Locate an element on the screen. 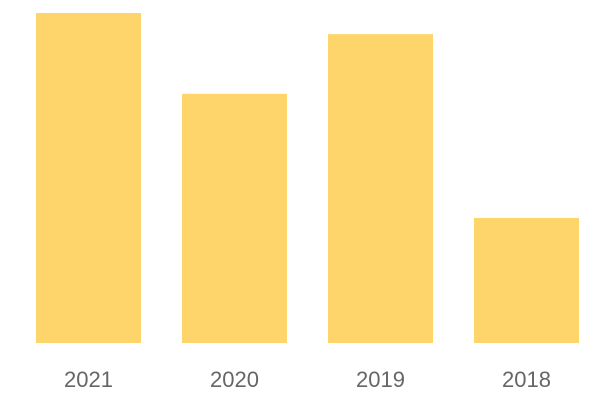 The width and height of the screenshot is (600, 400). bar-2021 is located at coordinates (88, 178).